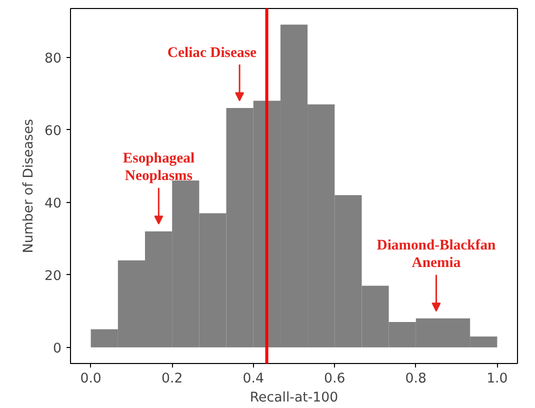 The height and width of the screenshot is (408, 535). I want to click on x-tick-label: 1.0, so click(497, 379).